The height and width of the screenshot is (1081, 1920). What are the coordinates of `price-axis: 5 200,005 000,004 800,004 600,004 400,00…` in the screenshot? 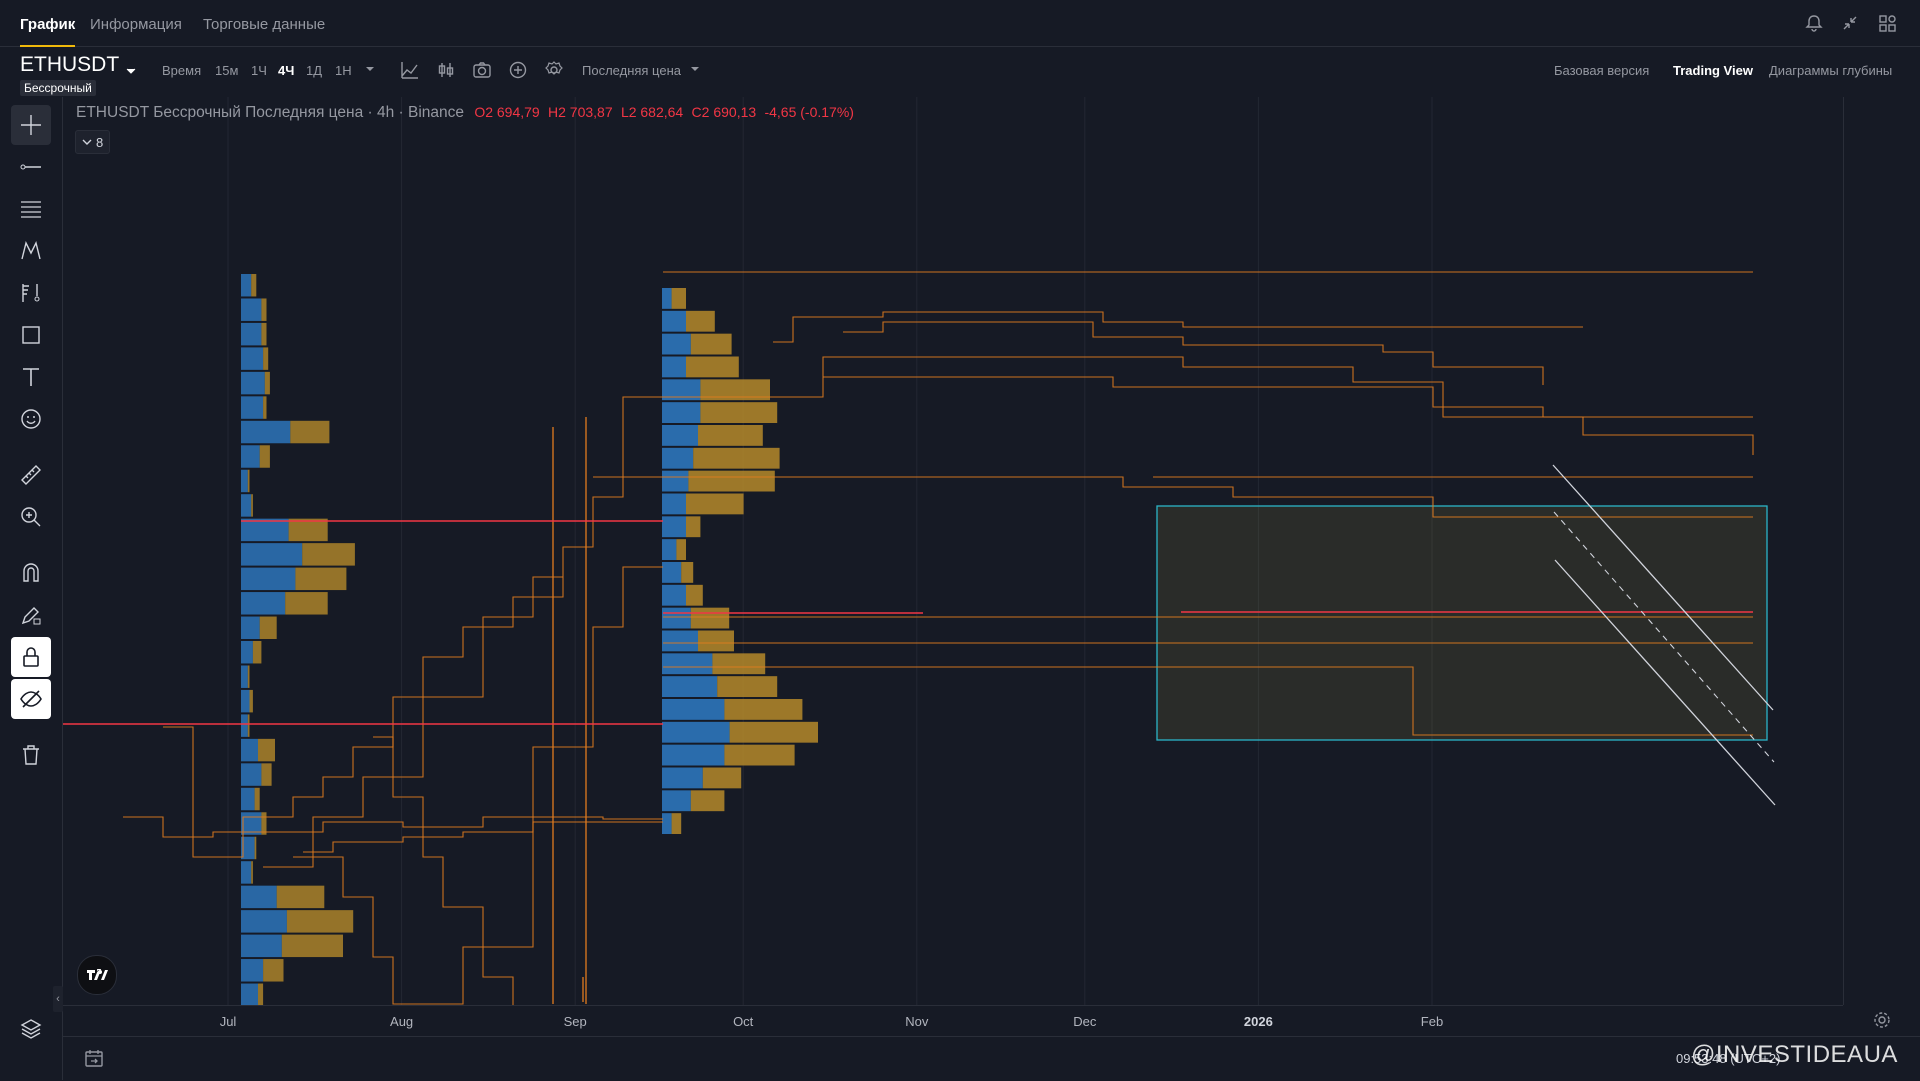 It's located at (1881, 551).